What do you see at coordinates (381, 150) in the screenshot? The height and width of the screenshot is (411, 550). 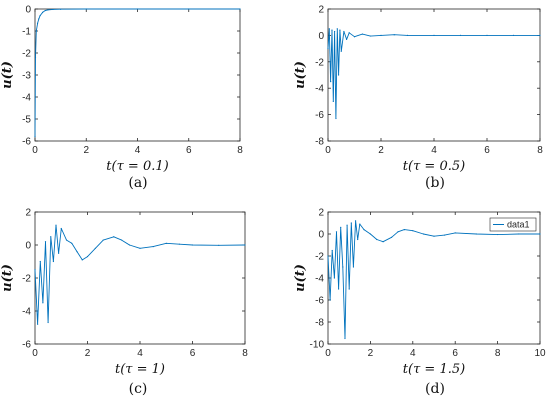 I see `x-tick-label: 2` at bounding box center [381, 150].